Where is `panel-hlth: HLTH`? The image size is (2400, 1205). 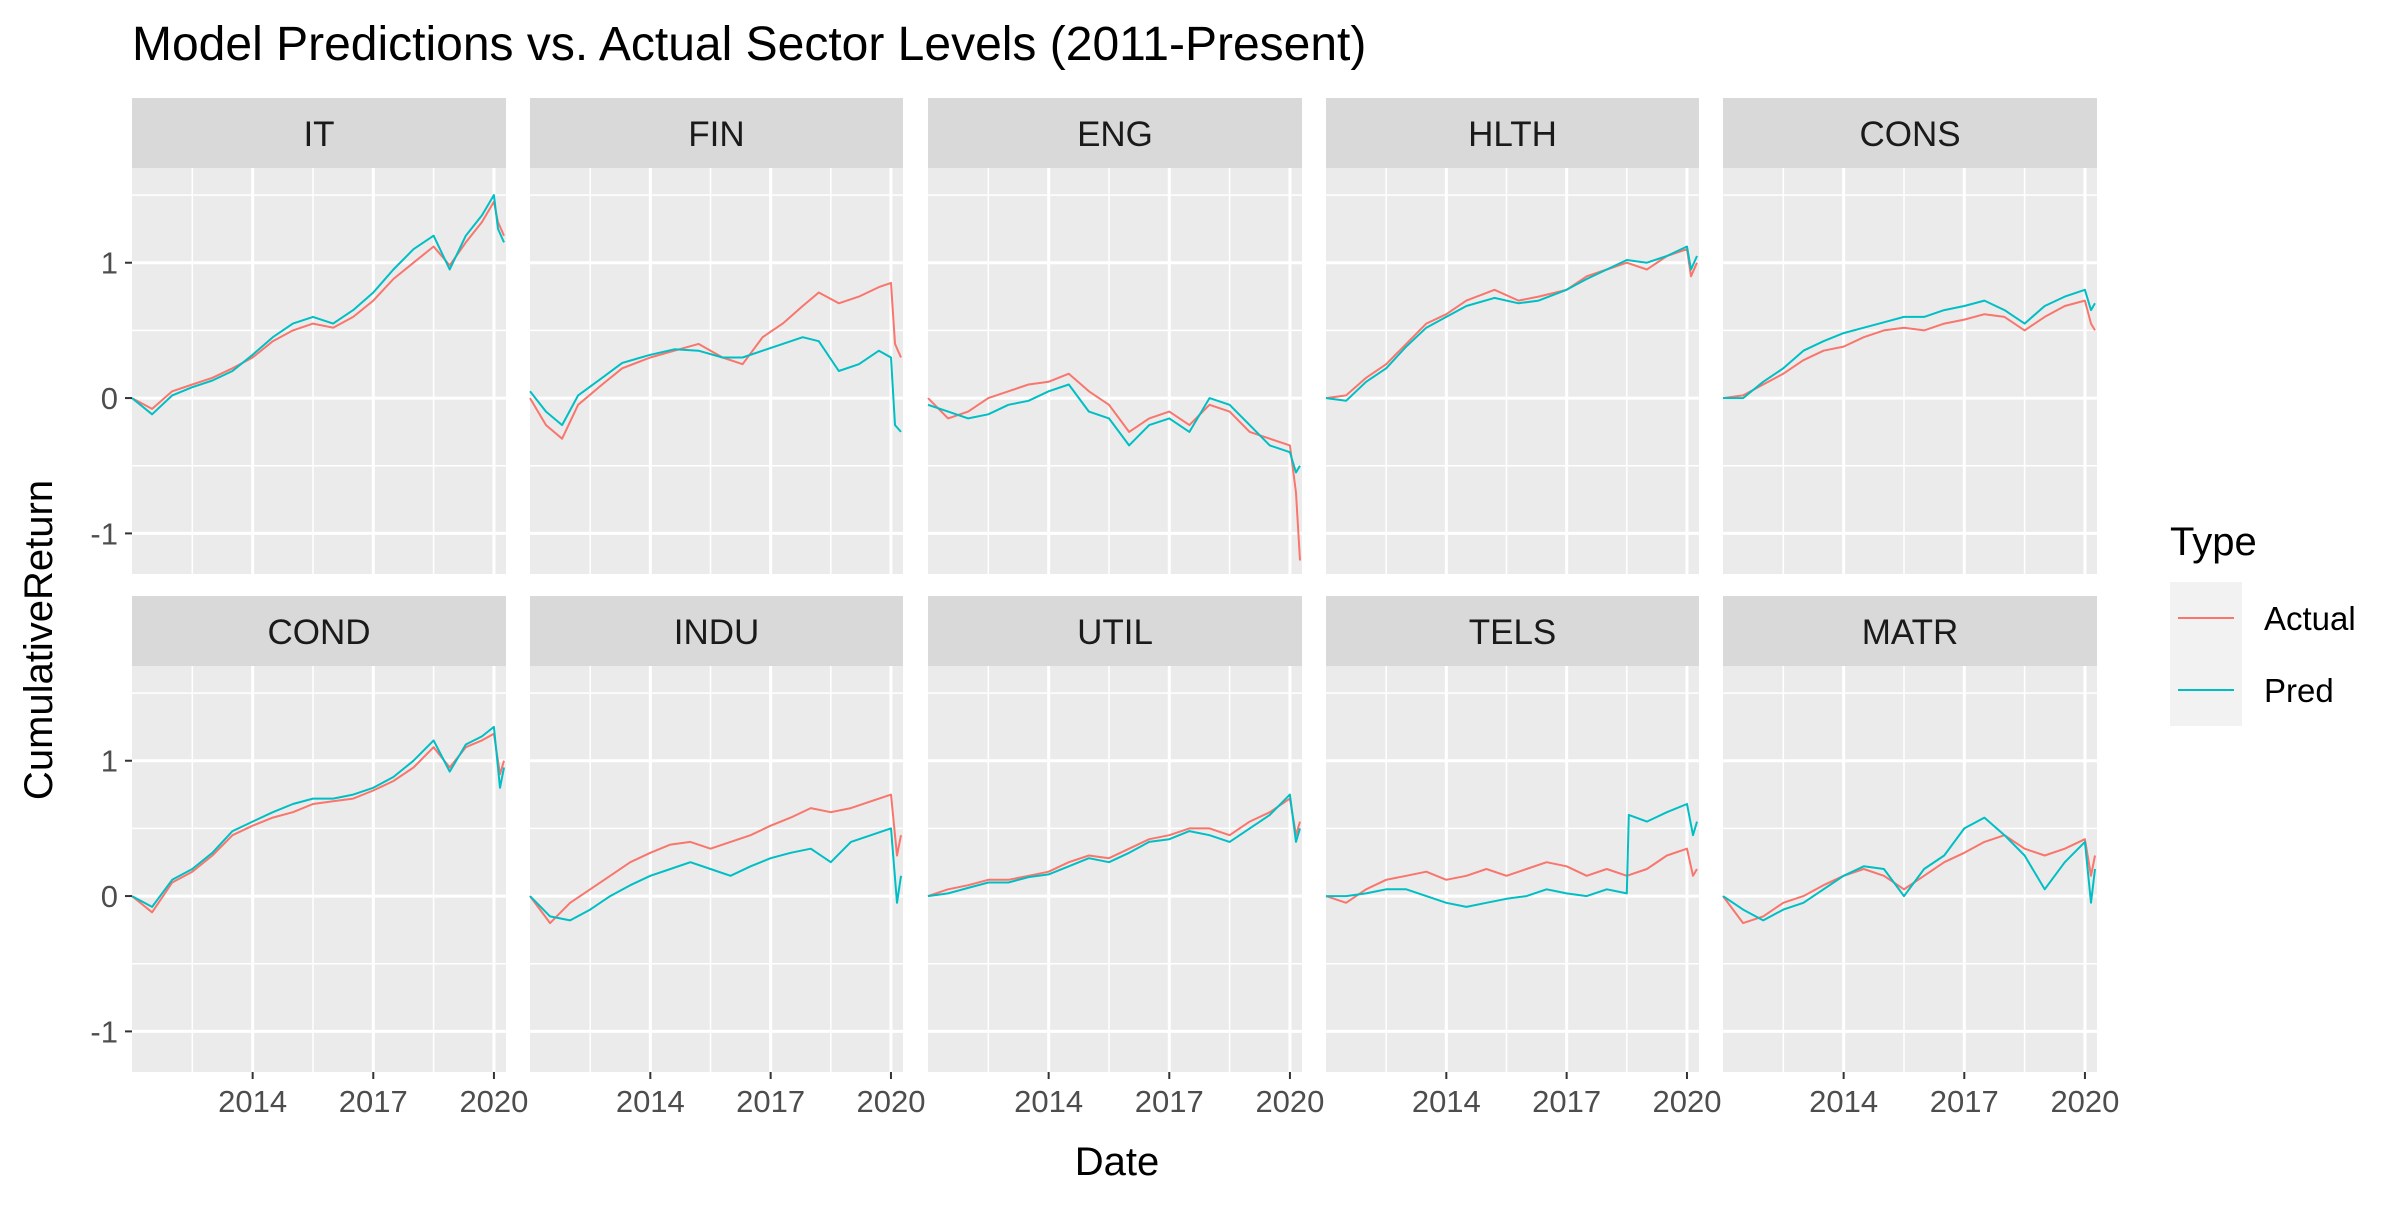 panel-hlth: HLTH is located at coordinates (1512, 336).